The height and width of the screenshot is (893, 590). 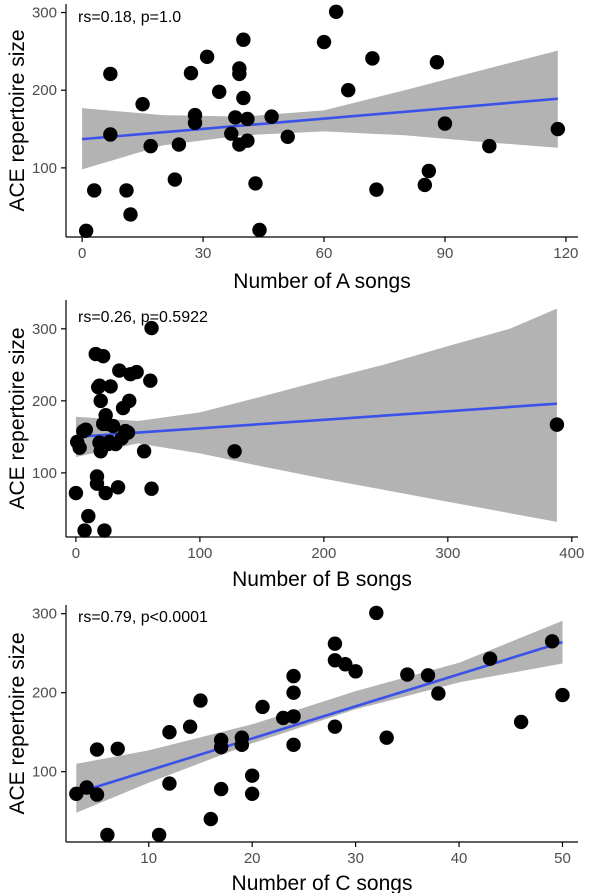 I want to click on x-tick-label: 60, so click(x=324, y=253).